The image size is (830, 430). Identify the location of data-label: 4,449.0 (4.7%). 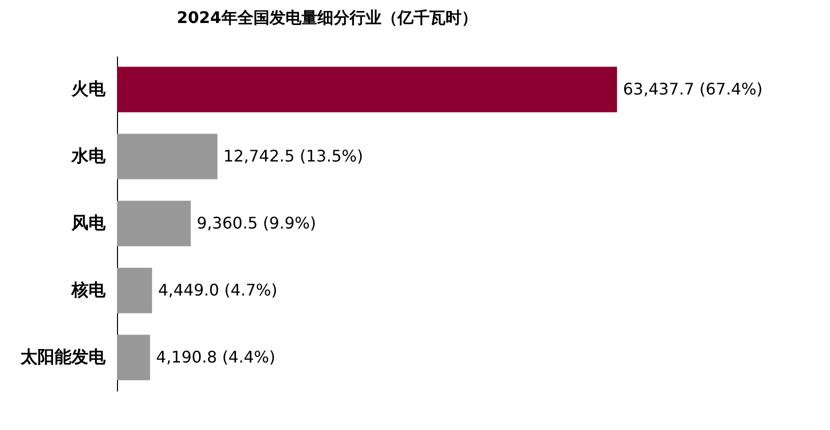
(218, 290).